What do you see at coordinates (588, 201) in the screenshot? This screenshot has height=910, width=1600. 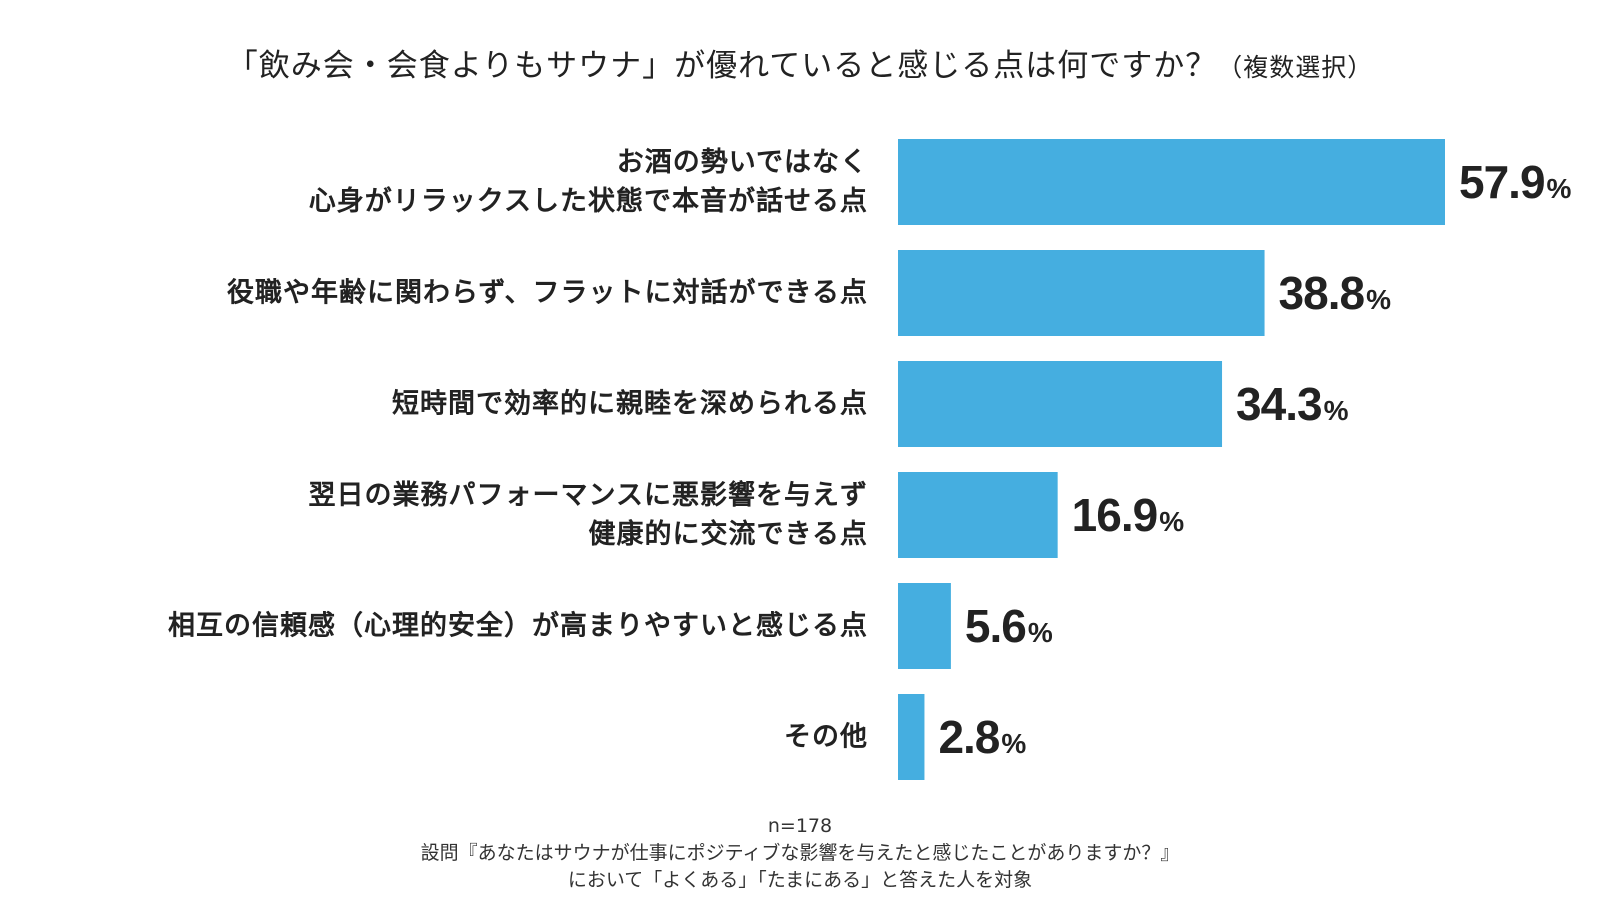 I see `category-label-0-line-1: 心身がリラックスした状態で本音が話せる点` at bounding box center [588, 201].